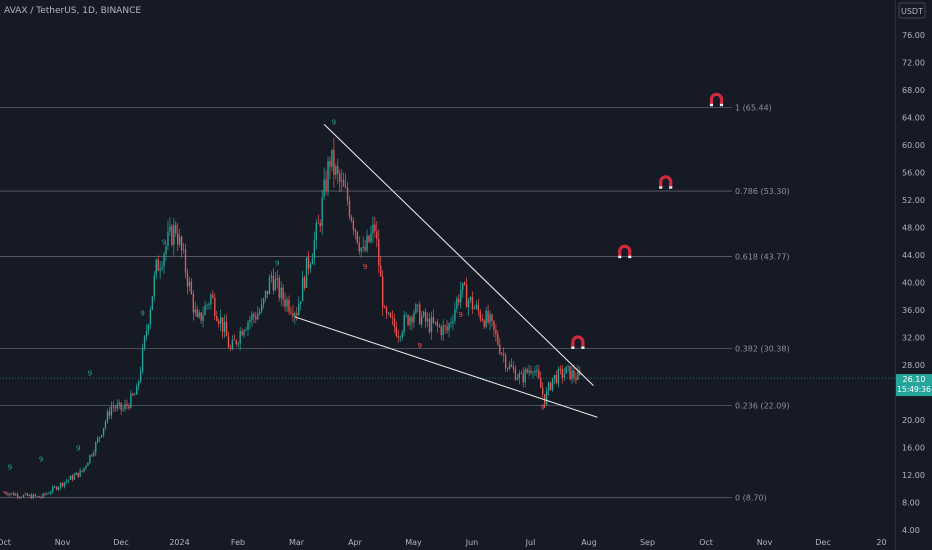  I want to click on currency-button: USDT, so click(912, 10).